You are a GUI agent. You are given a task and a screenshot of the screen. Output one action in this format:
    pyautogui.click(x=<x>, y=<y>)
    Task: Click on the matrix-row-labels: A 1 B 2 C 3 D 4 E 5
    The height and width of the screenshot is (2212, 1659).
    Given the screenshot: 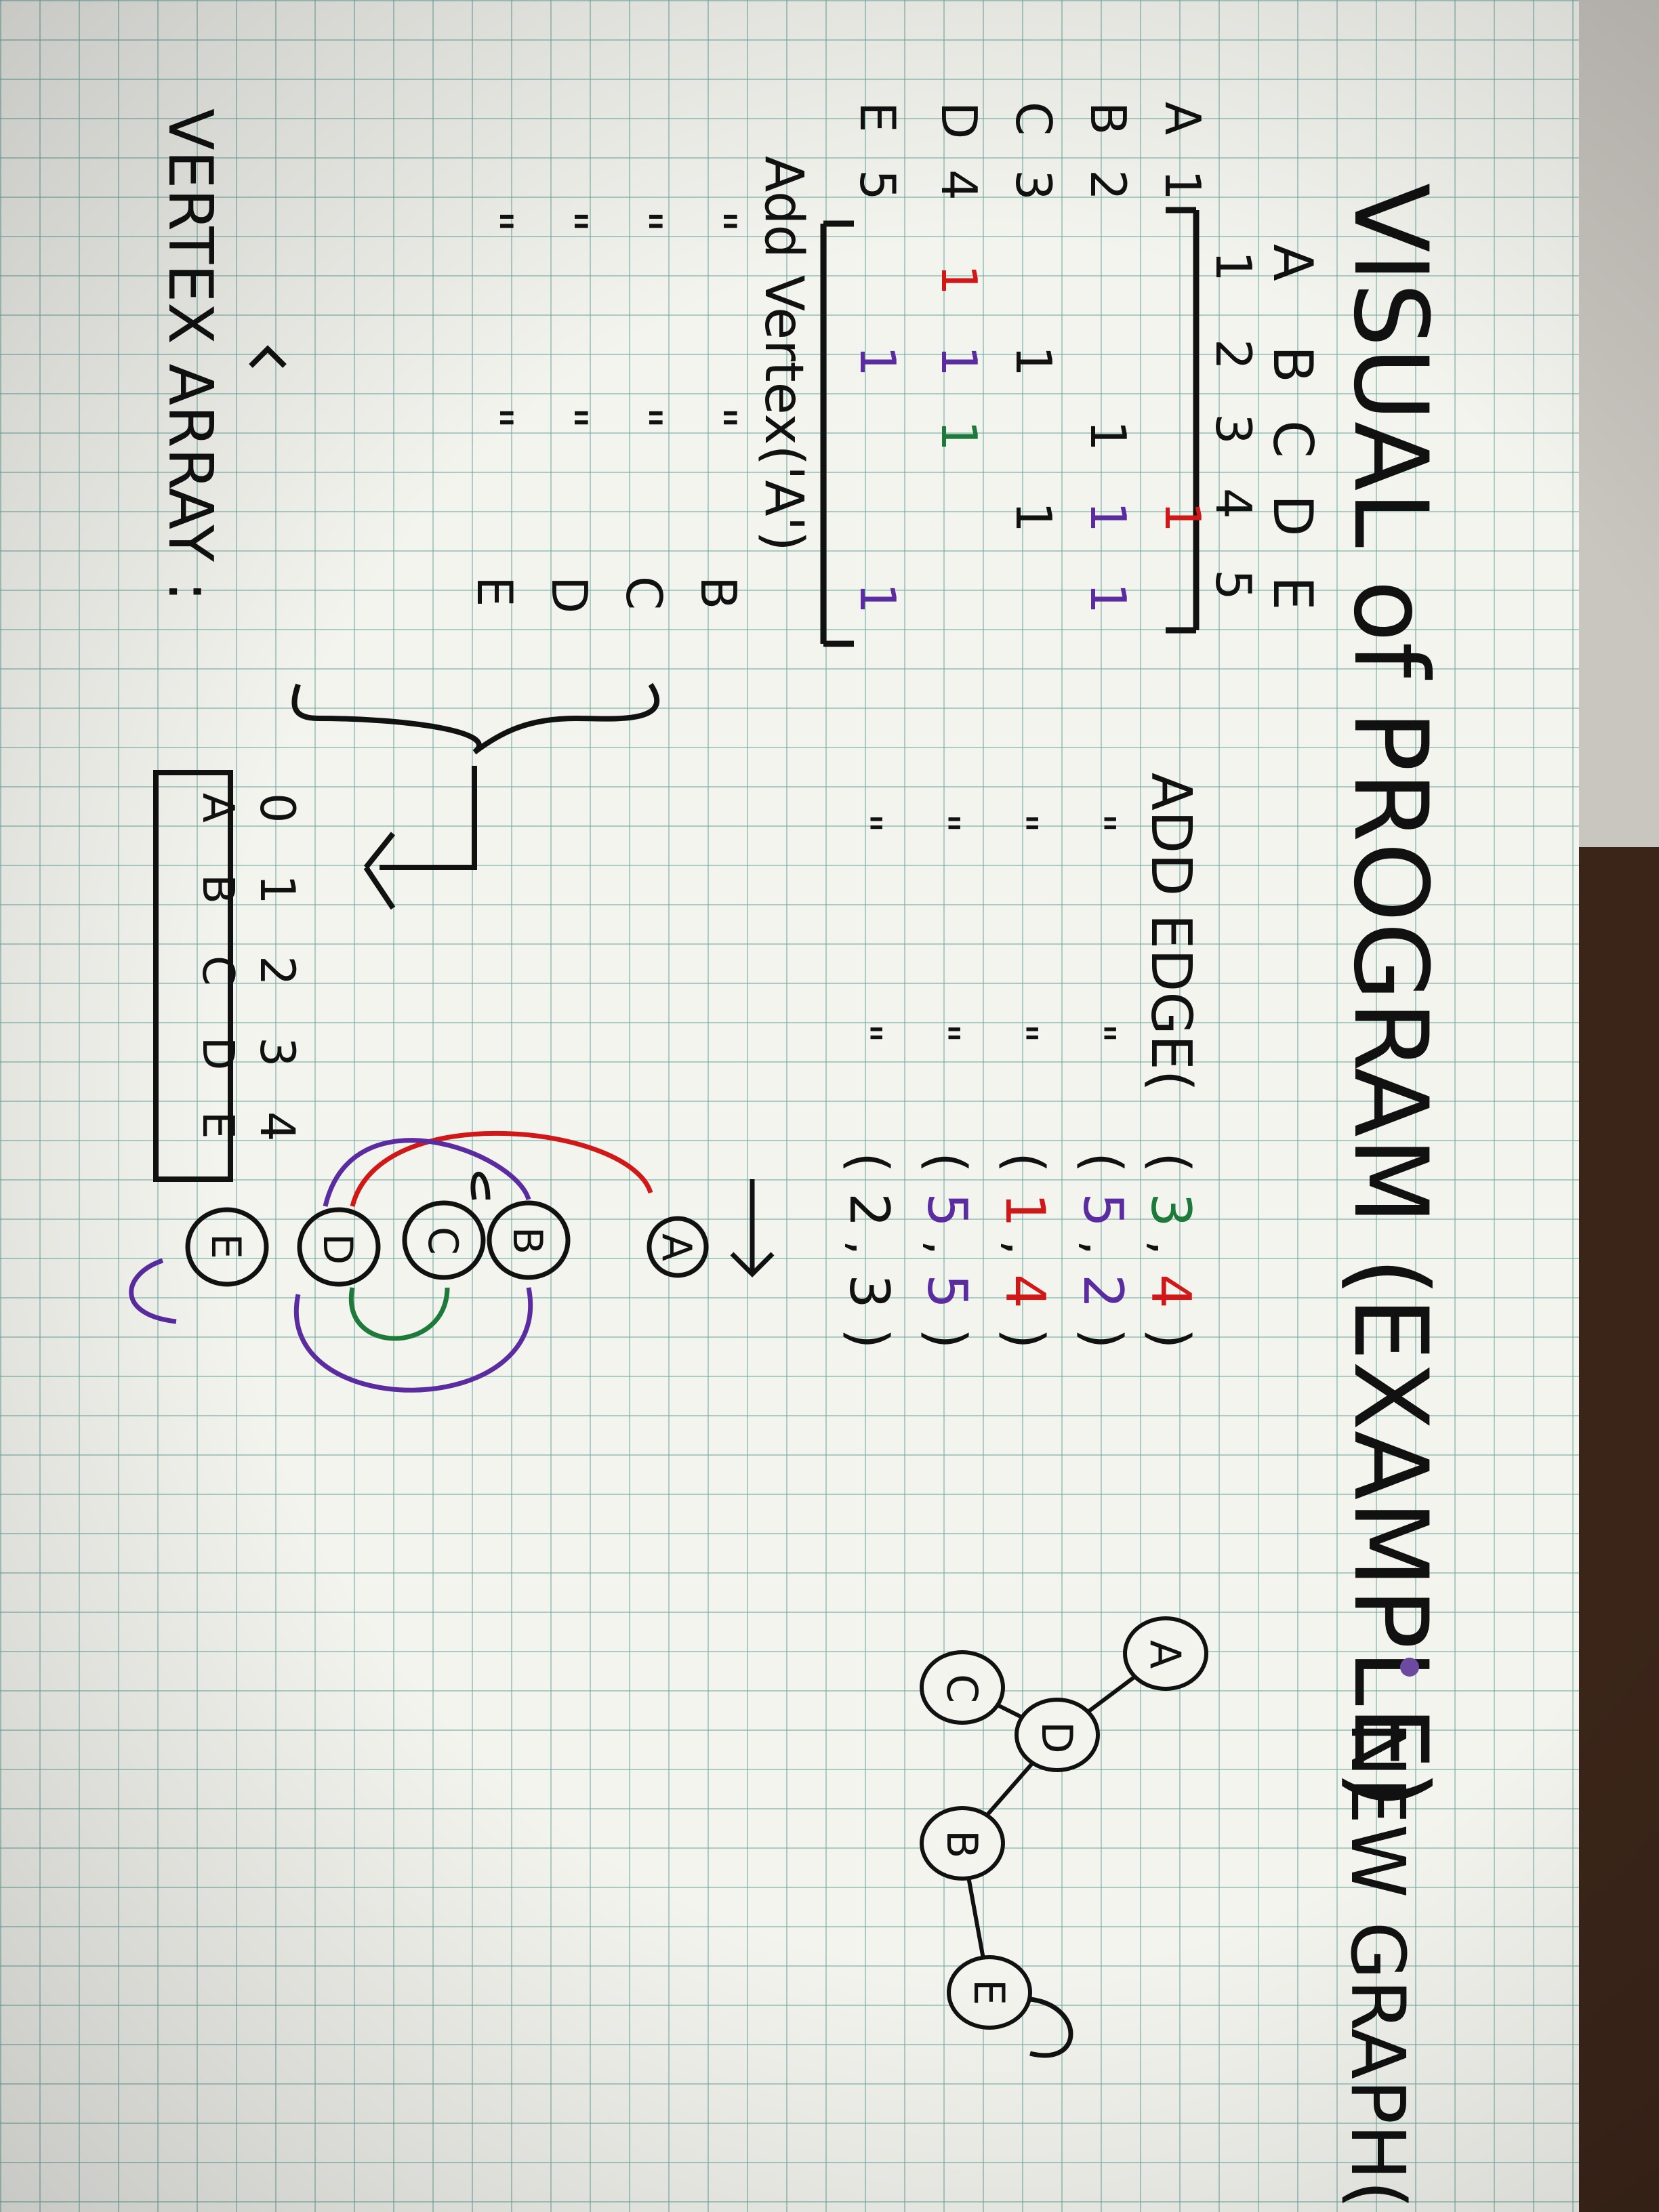 What is the action you would take?
    pyautogui.click(x=1030, y=151)
    